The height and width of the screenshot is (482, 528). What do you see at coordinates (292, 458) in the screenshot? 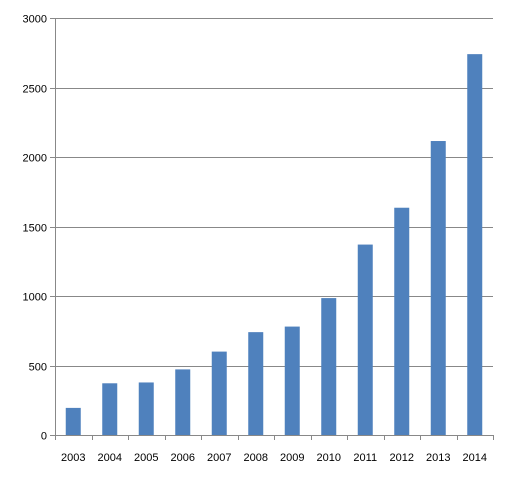
I see `x-tick-label: 2009` at bounding box center [292, 458].